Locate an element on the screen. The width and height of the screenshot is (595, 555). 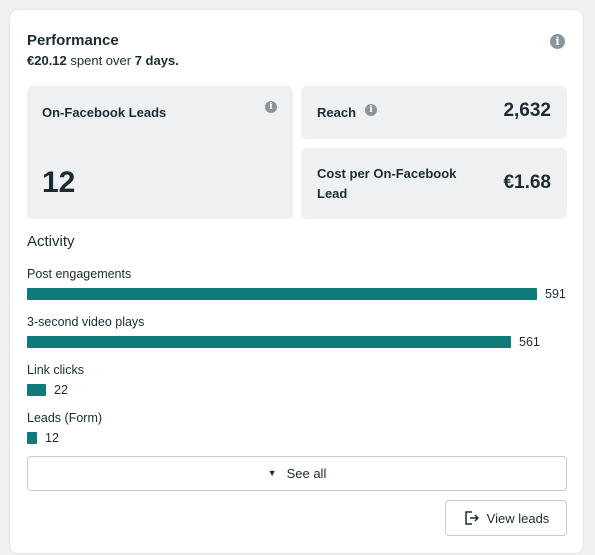
spend-summary: €20.12 spent over 7 days. is located at coordinates (103, 60).